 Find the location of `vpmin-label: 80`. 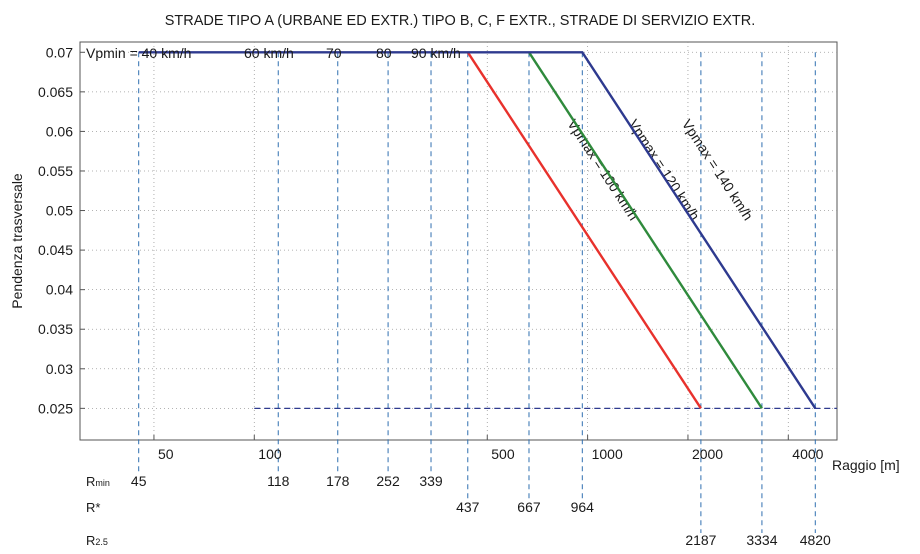

vpmin-label: 80 is located at coordinates (384, 53).